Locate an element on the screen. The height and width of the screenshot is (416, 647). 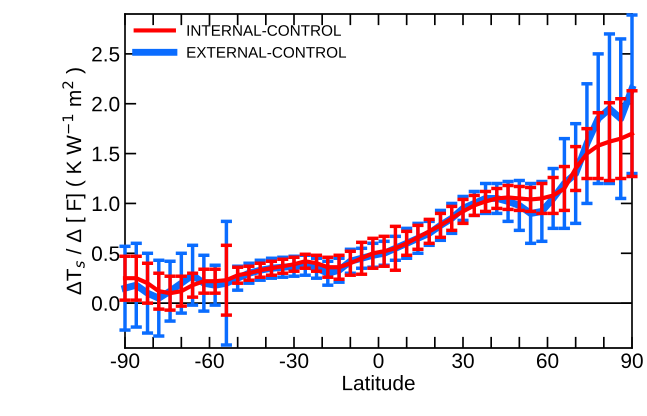
x-tick-label: -30 is located at coordinates (294, 360).